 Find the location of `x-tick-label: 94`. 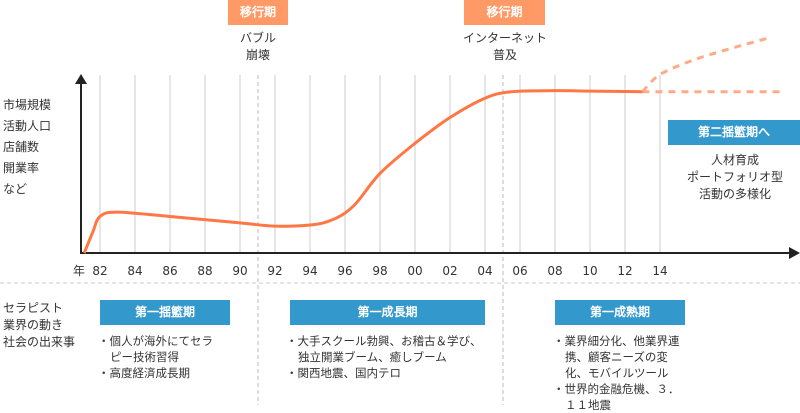

x-tick-label: 94 is located at coordinates (309, 271).